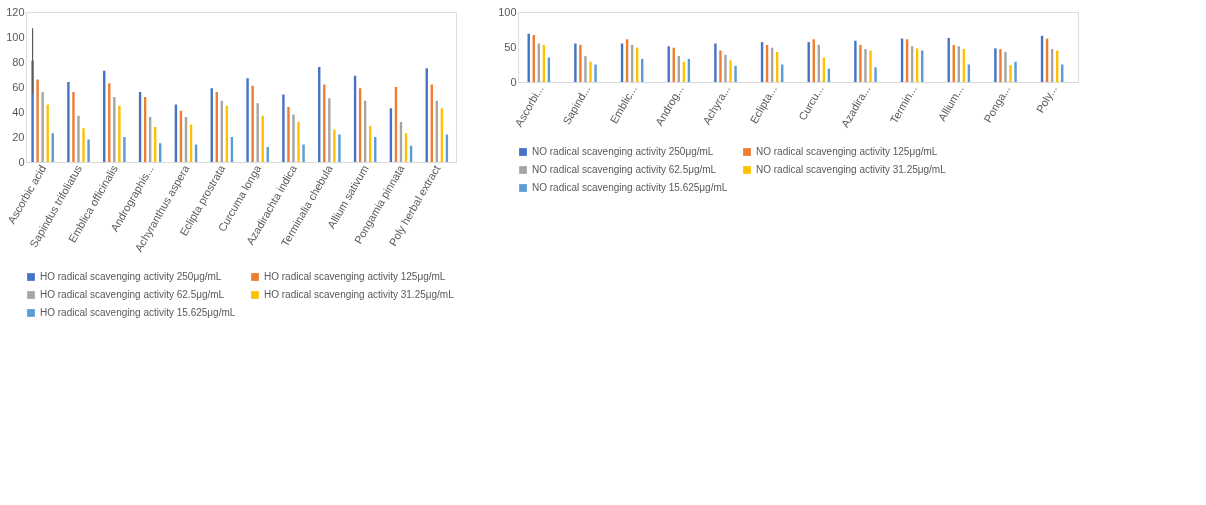  I want to click on legend-label: NO radical scavenging activity 62.5μg/mL, so click(624, 169).